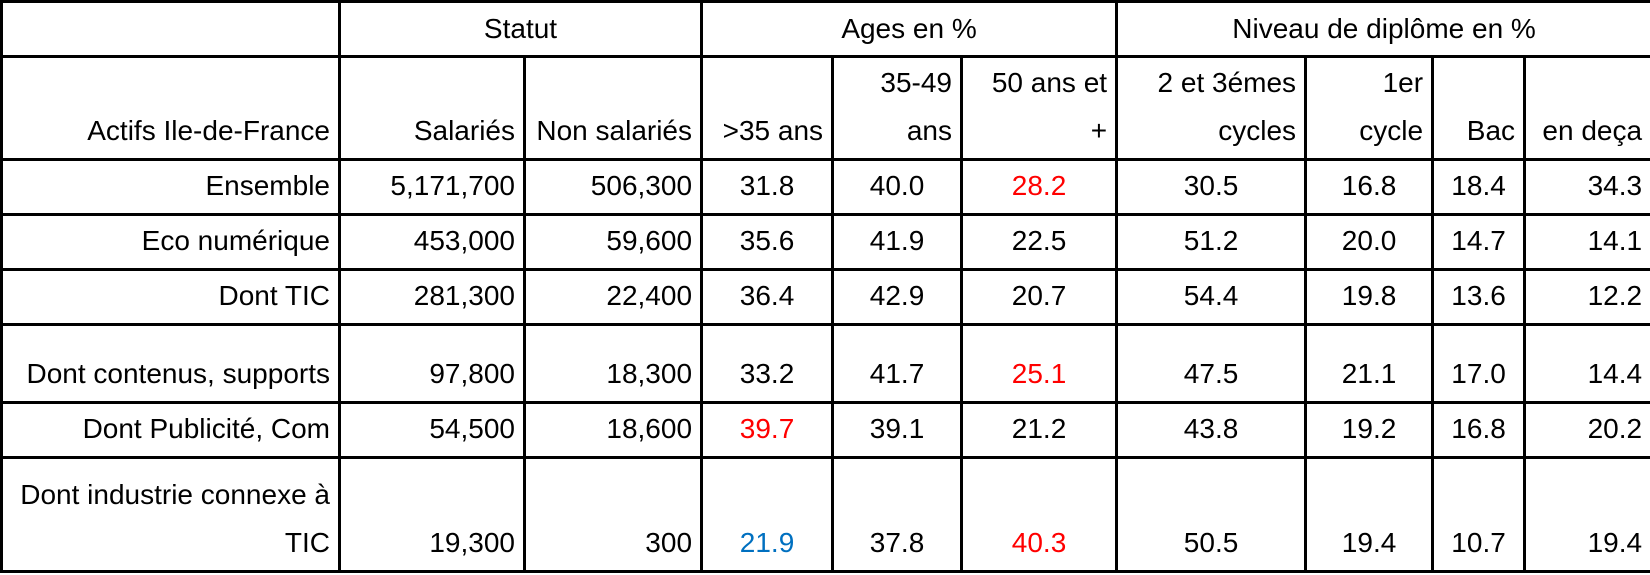 The height and width of the screenshot is (575, 1650). What do you see at coordinates (1479, 514) in the screenshot?
I see `data-cell: 10.7` at bounding box center [1479, 514].